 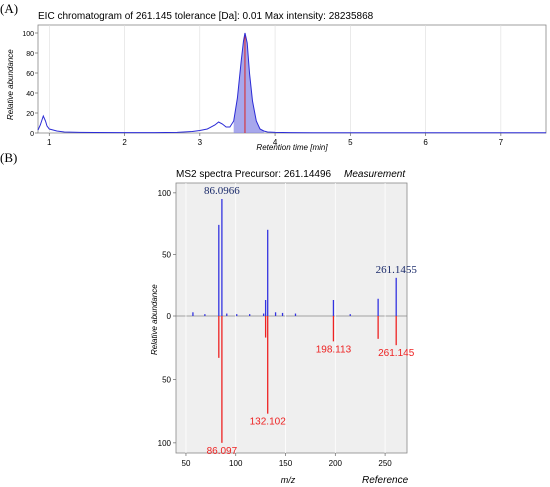 I want to click on spectrum-measurement-peaks, so click(x=294, y=257).